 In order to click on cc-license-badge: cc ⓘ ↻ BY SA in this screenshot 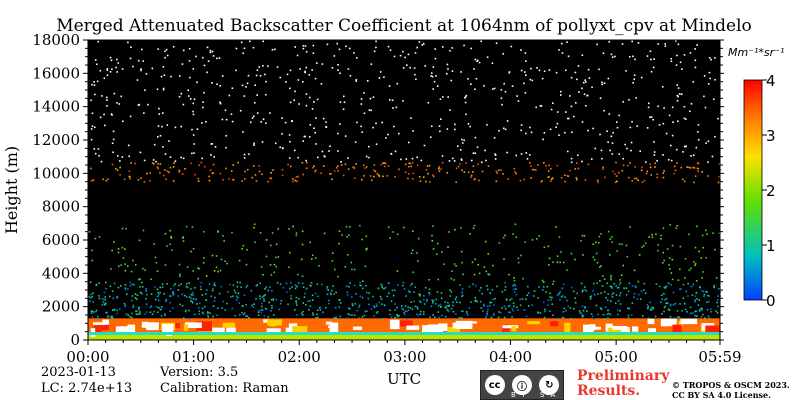, I will do `click(522, 385)`.